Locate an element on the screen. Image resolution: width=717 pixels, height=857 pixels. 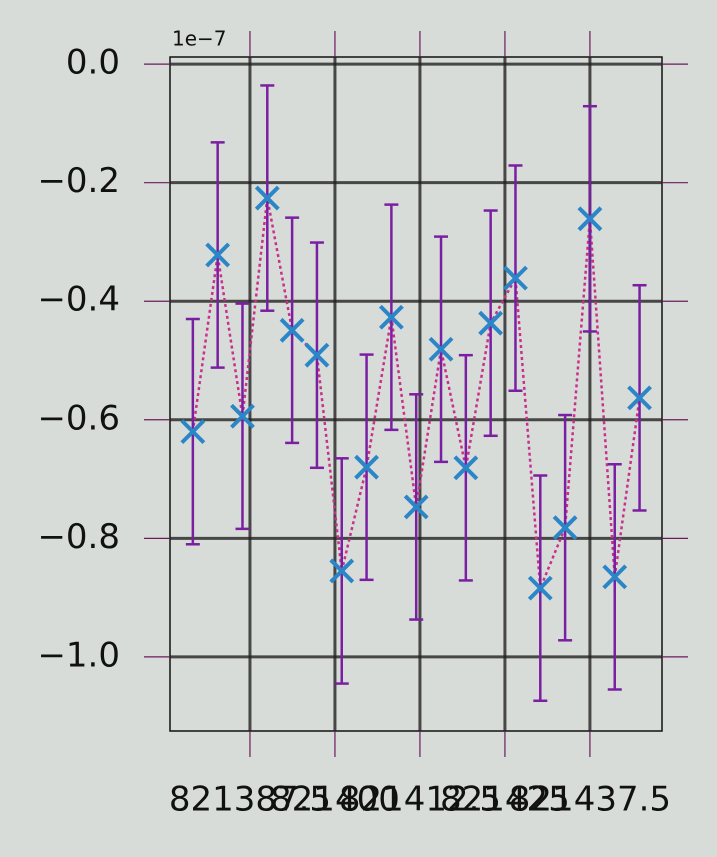
y-tick-label: −1.0 is located at coordinates (78, 655).